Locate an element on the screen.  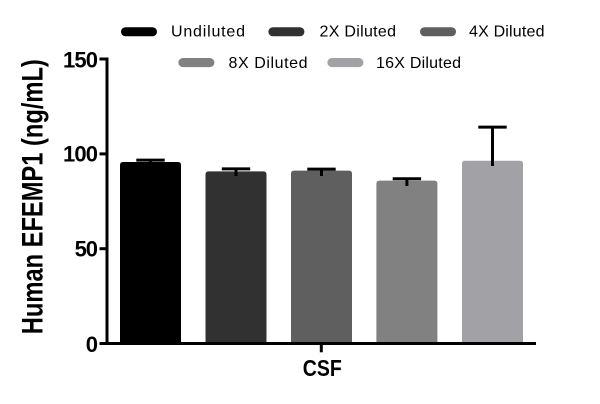
svg-text: 16X Diluted is located at coordinates (418, 63).